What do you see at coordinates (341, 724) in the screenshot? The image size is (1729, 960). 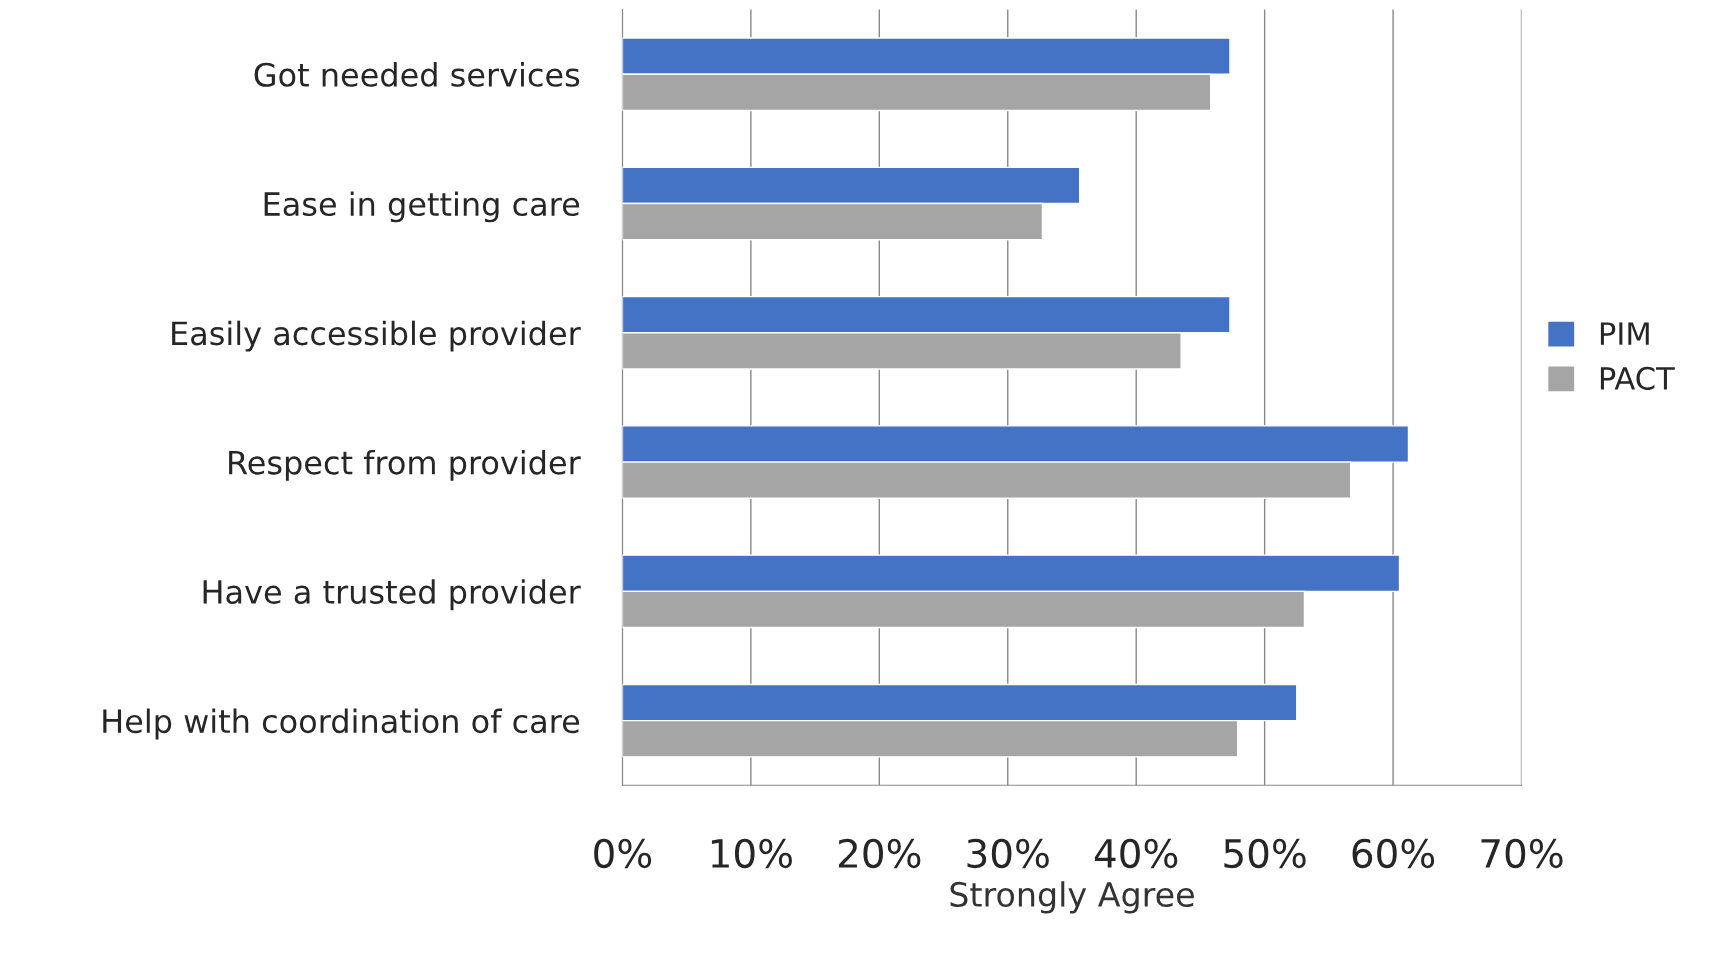 I see `y-tick-label: Help with coordination of care` at bounding box center [341, 724].